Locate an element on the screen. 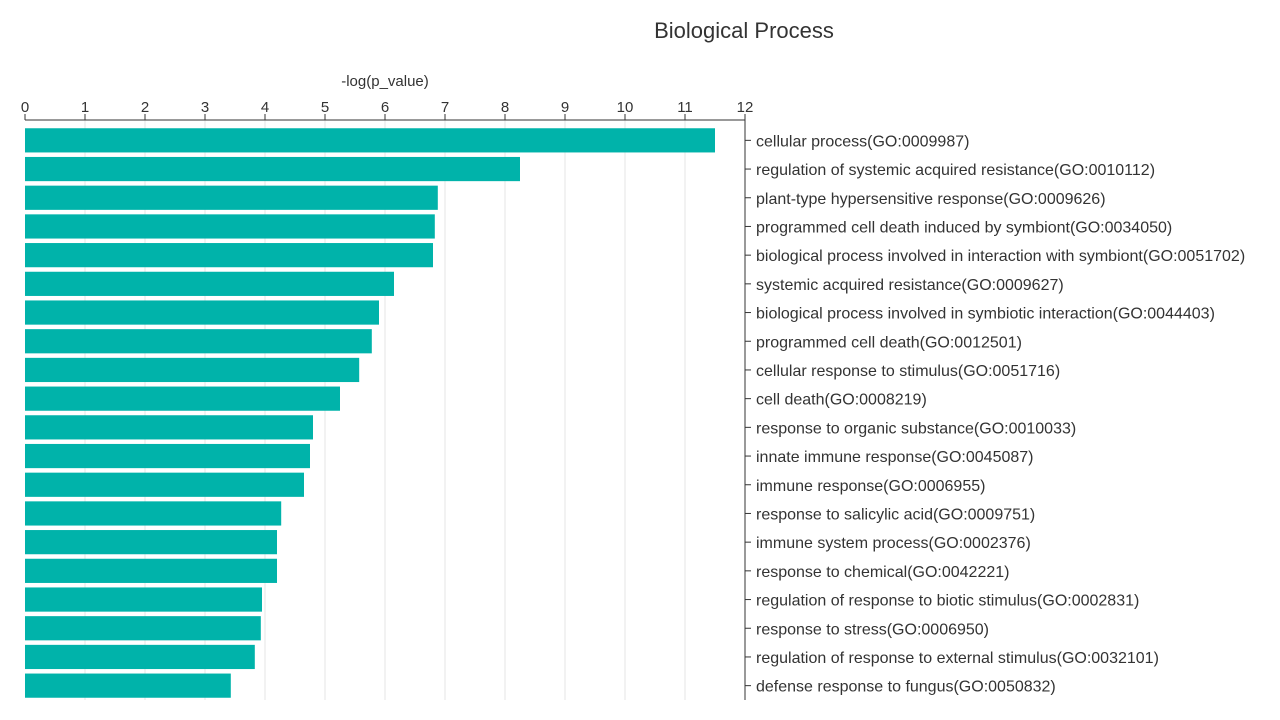 The width and height of the screenshot is (1280, 720). x-tick-label: 10 is located at coordinates (625, 107).